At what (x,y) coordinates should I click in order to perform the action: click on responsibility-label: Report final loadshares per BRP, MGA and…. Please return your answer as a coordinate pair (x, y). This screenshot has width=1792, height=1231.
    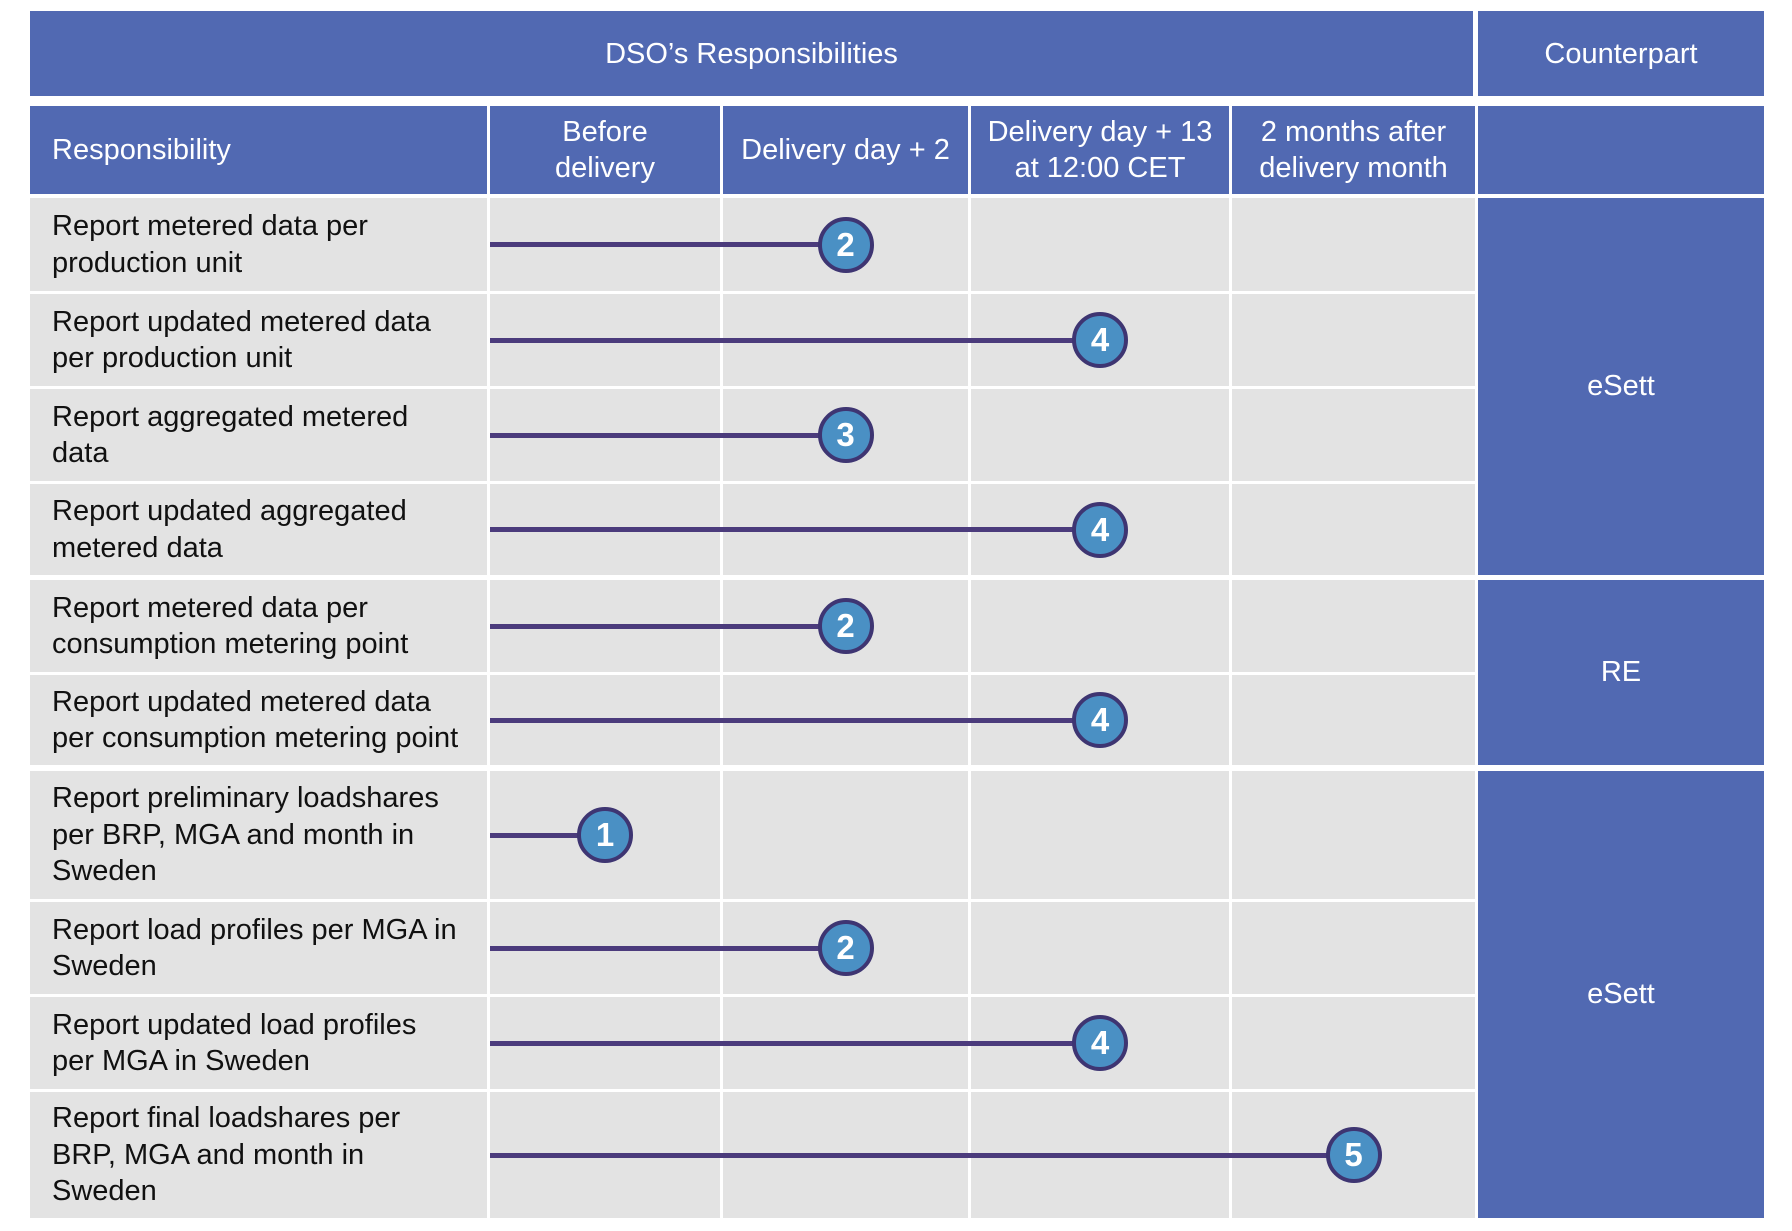
    Looking at the image, I should click on (226, 1155).